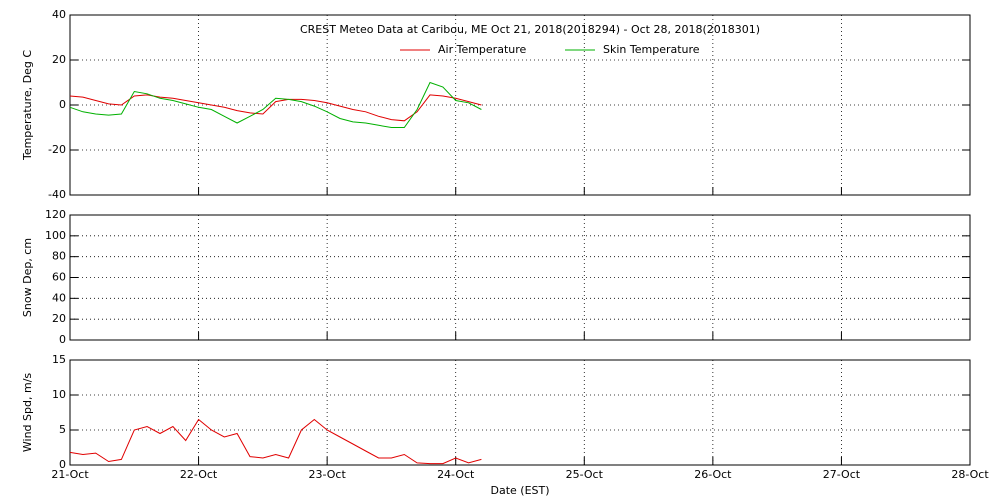  What do you see at coordinates (585, 474) in the screenshot?
I see `x-tick-label: 25-Oct` at bounding box center [585, 474].